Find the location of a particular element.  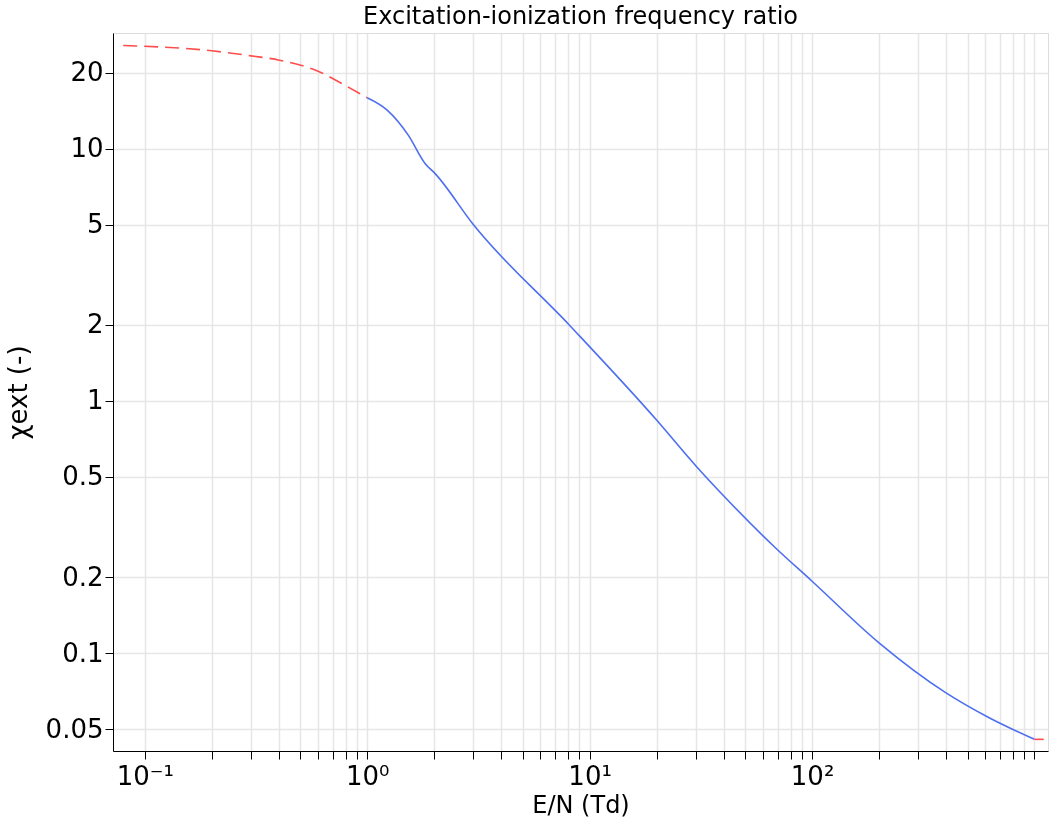

x-tick-label: 10¹ is located at coordinates (590, 775).